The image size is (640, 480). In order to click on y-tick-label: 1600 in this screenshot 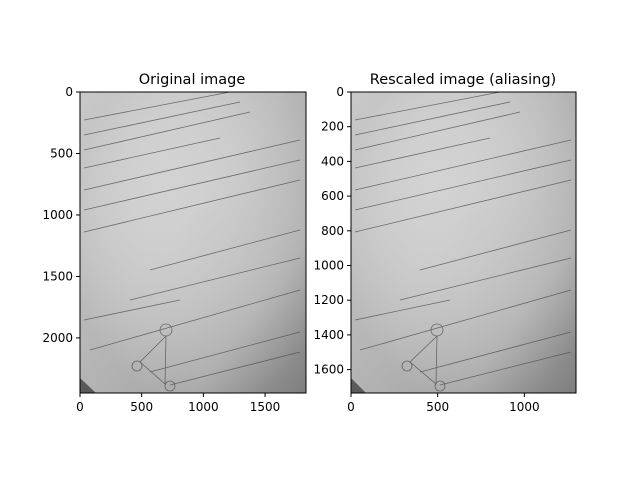, I will do `click(328, 370)`.